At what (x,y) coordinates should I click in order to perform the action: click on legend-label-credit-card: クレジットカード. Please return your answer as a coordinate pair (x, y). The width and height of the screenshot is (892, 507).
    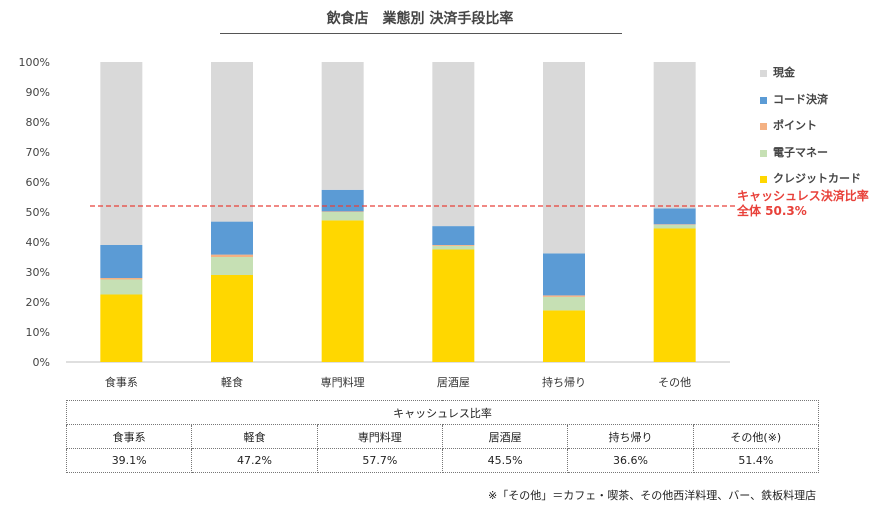
    Looking at the image, I should click on (817, 178).